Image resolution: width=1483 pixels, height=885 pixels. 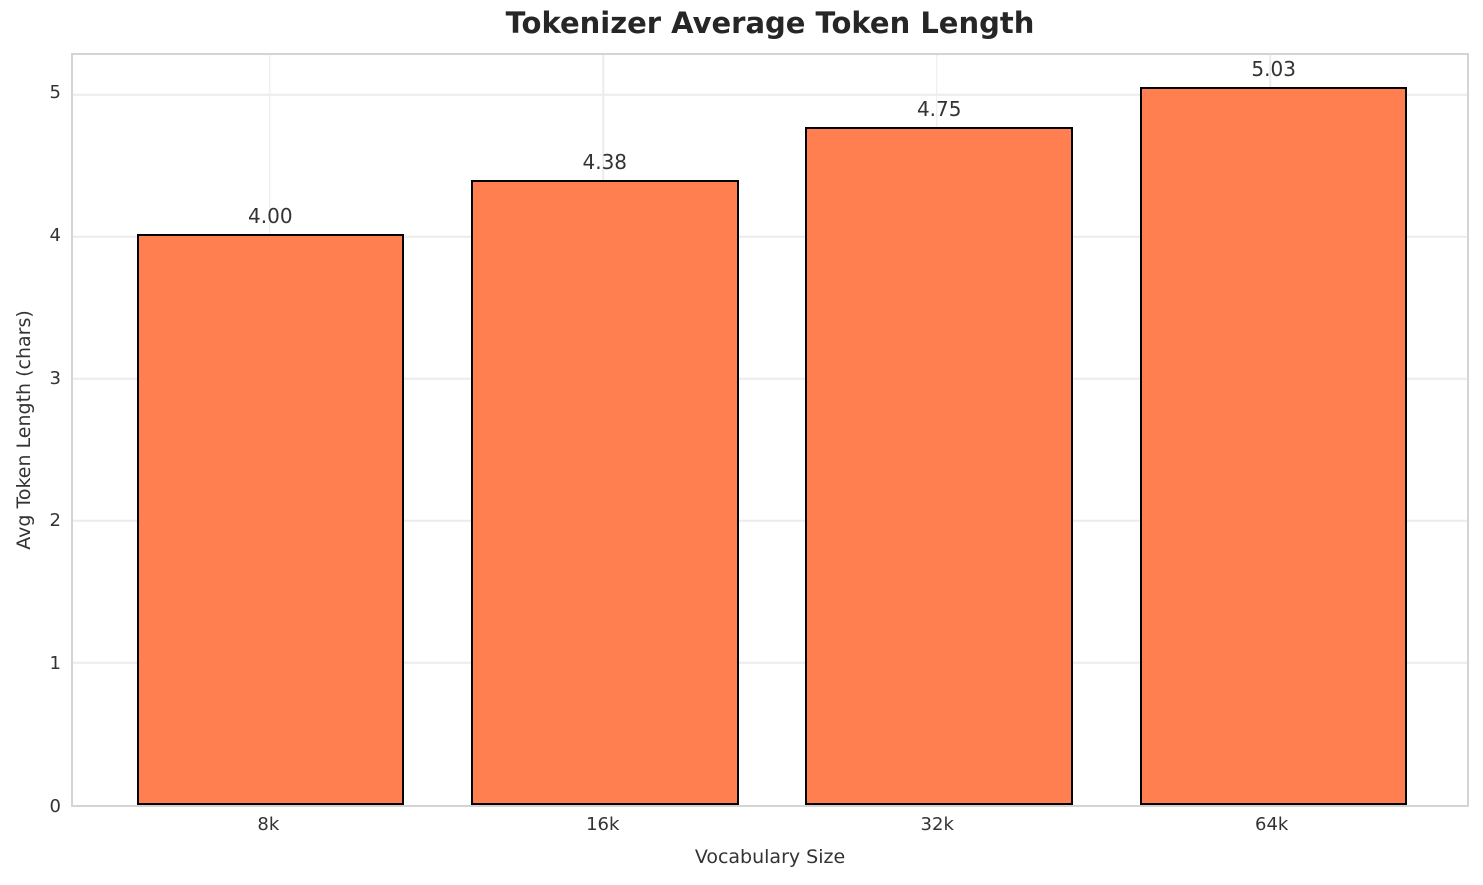 What do you see at coordinates (268, 824) in the screenshot?
I see `x-tick-label: 8k` at bounding box center [268, 824].